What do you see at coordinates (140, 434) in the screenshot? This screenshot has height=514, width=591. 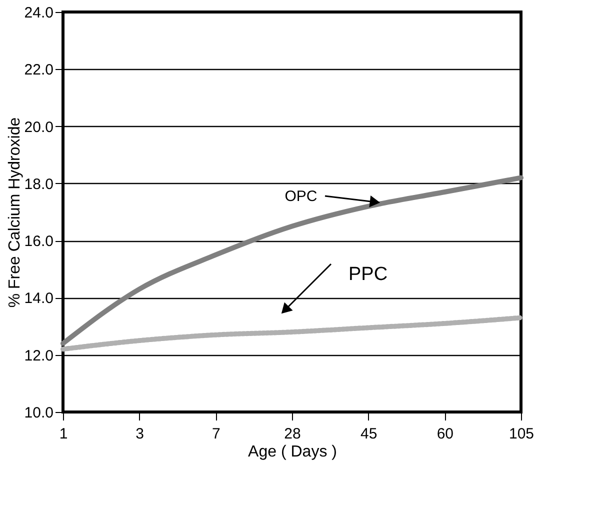 I see `x-tick-label: 3` at bounding box center [140, 434].